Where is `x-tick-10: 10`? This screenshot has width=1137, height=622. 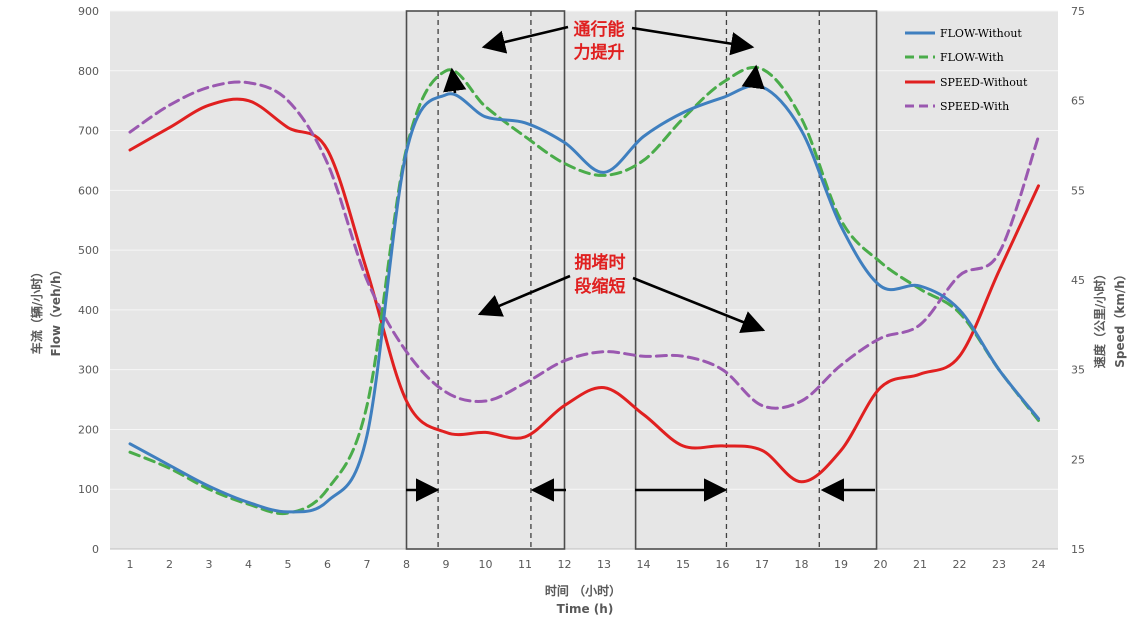
x-tick-10: 10 is located at coordinates (486, 564).